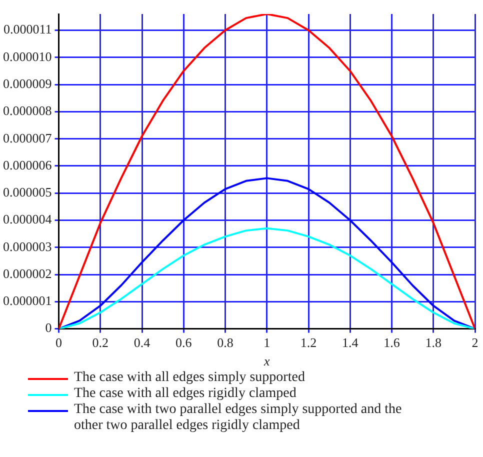 Image resolution: width=483 pixels, height=457 pixels. Describe the element at coordinates (27, 29) in the screenshot. I see `y-tick-label: 0.000011` at that location.